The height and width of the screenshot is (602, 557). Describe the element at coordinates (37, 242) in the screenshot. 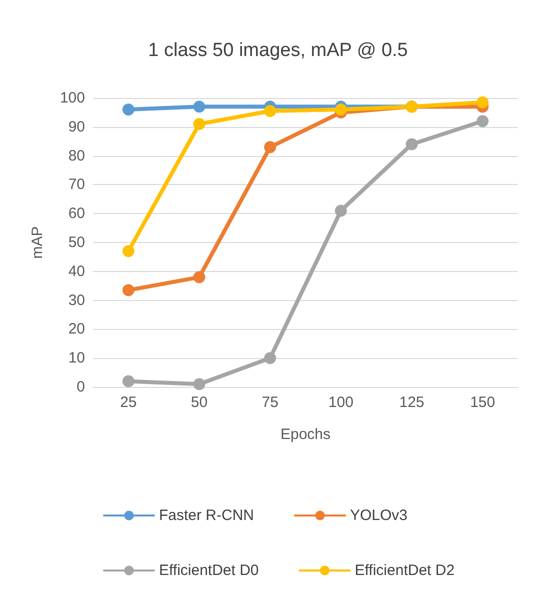

I see `y-axis-title: mAP` at that location.